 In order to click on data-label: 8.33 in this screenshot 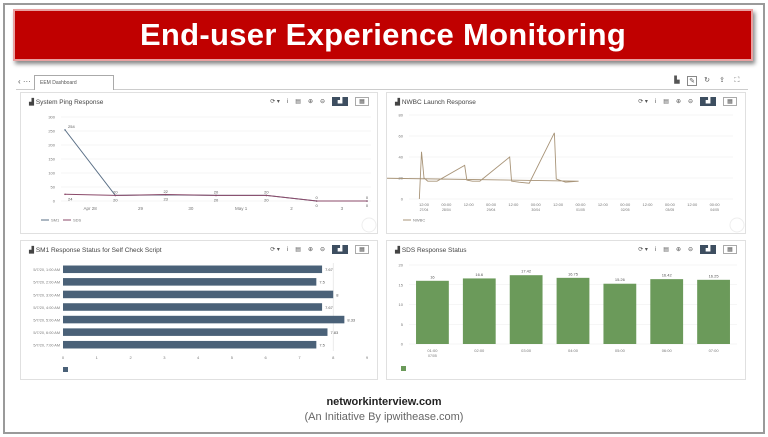, I will do `click(351, 319)`.